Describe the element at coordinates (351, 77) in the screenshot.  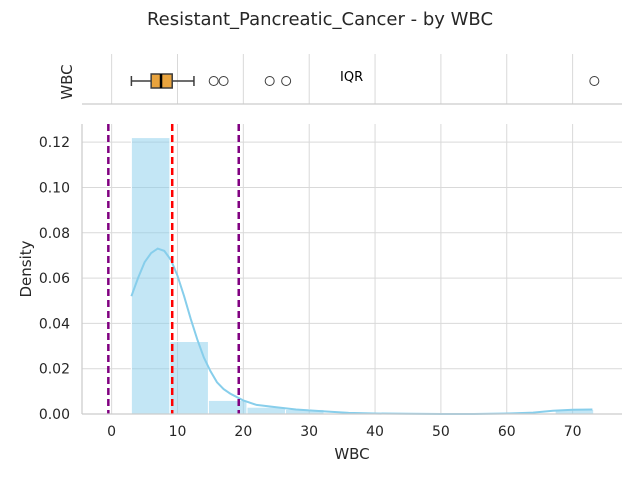
I see `iqr-annotation: IQR` at that location.